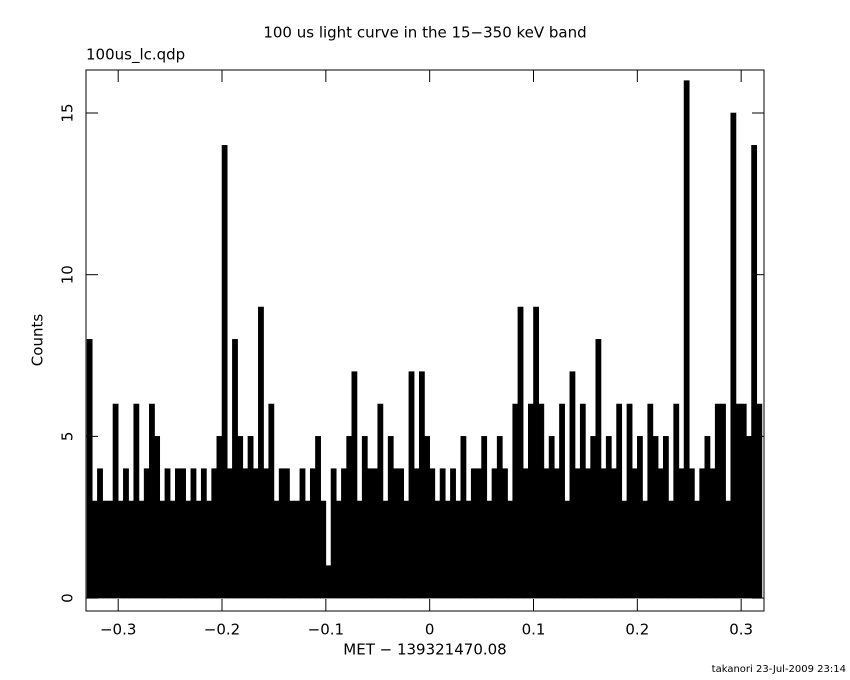  Describe the element at coordinates (118, 630) in the screenshot. I see `x-tick-label: −0.3` at that location.